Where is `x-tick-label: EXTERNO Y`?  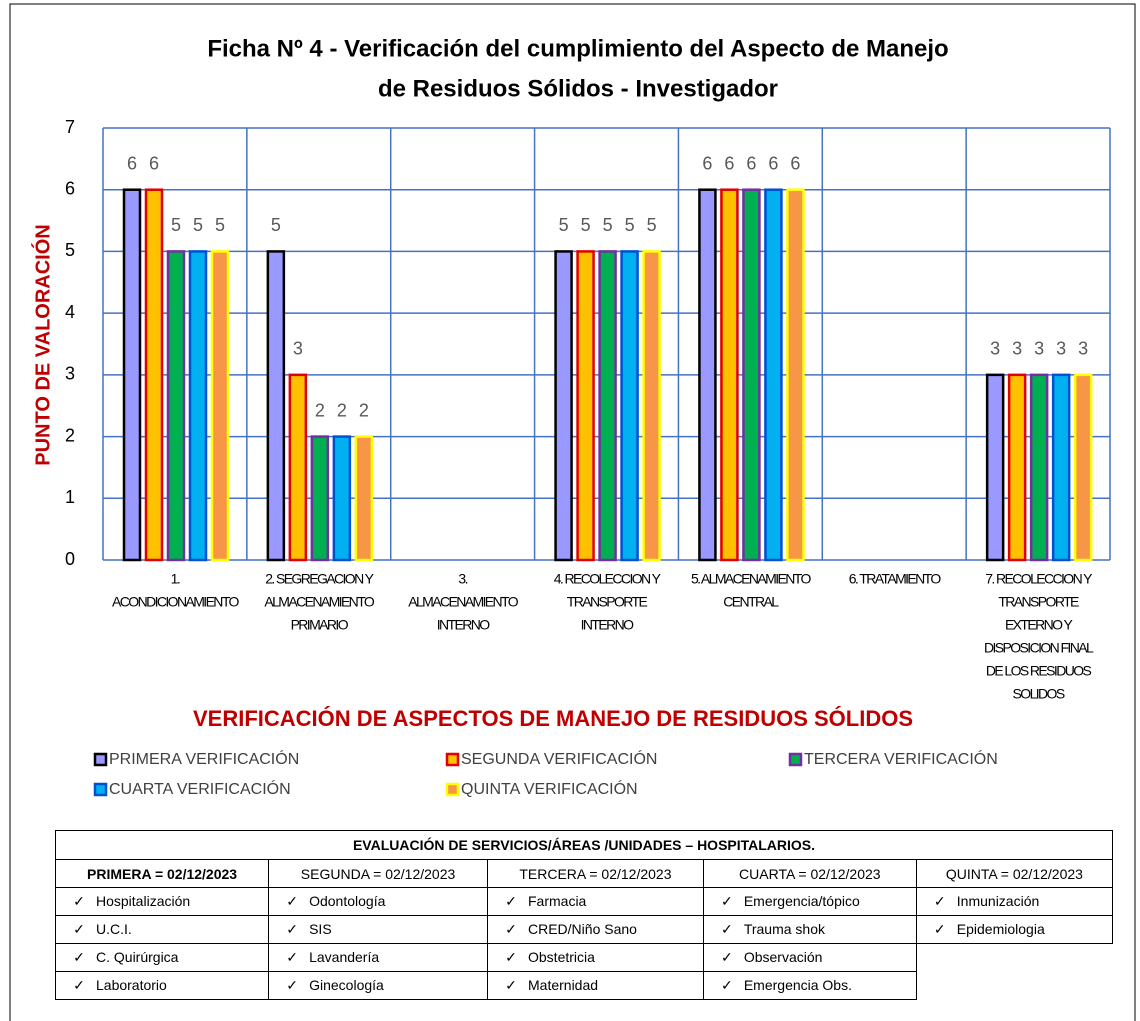
x-tick-label: EXTERNO Y is located at coordinates (1039, 625).